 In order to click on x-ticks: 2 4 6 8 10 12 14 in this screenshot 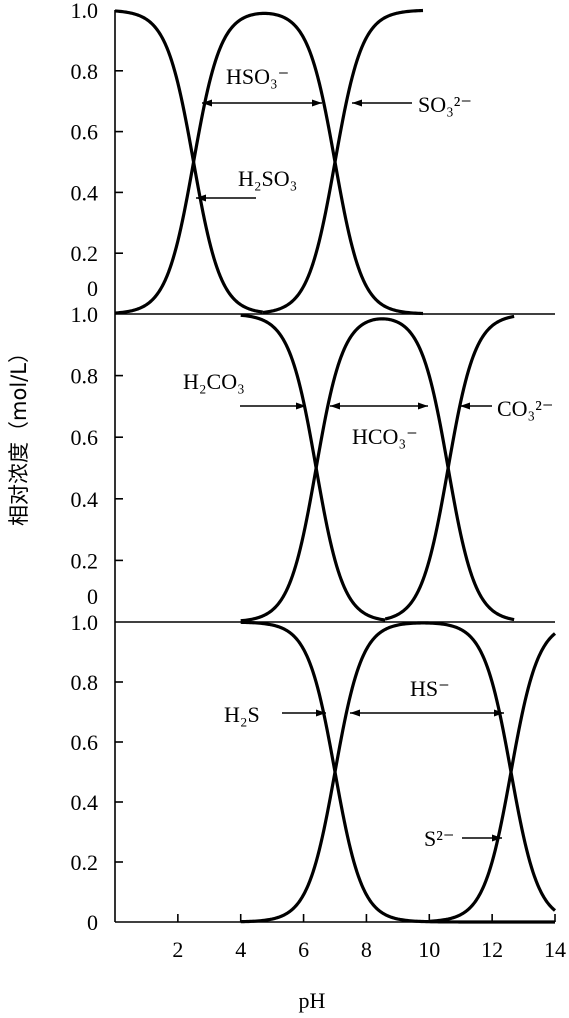, I will do `click(369, 938)`.